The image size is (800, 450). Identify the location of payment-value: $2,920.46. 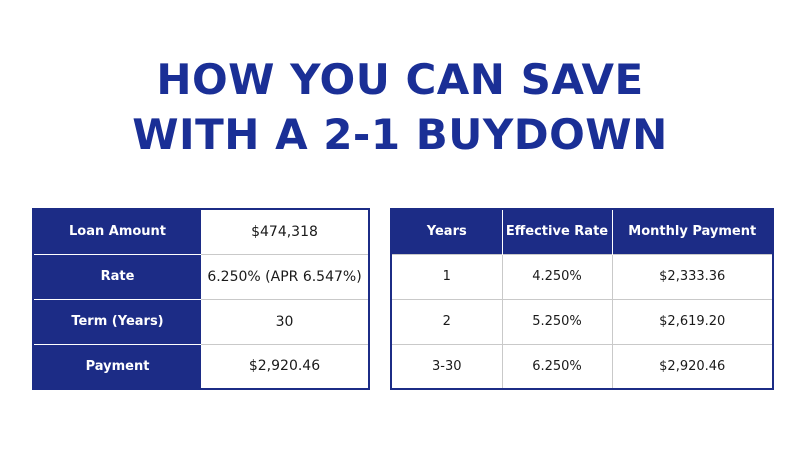
(285, 366).